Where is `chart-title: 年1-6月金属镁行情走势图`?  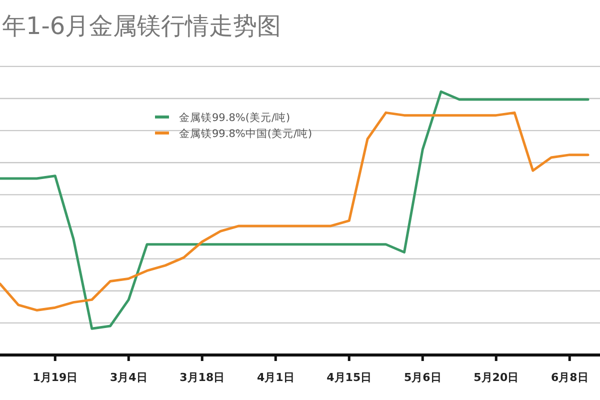 chart-title: 年1-6月金属镁行情走势图 is located at coordinates (142, 26).